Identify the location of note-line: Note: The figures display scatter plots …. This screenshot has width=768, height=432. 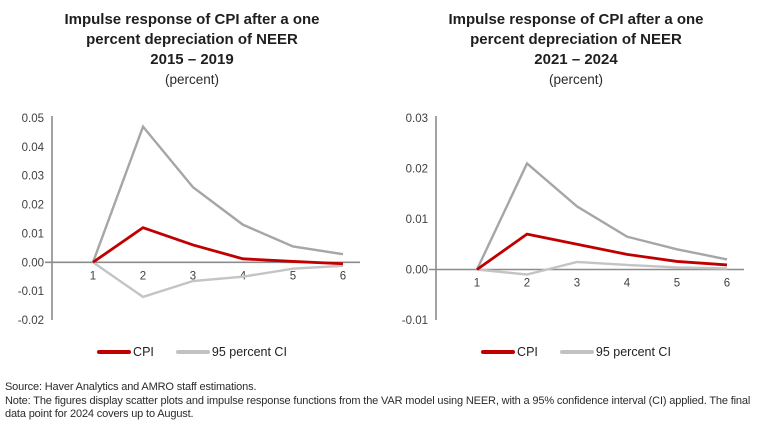
(378, 407).